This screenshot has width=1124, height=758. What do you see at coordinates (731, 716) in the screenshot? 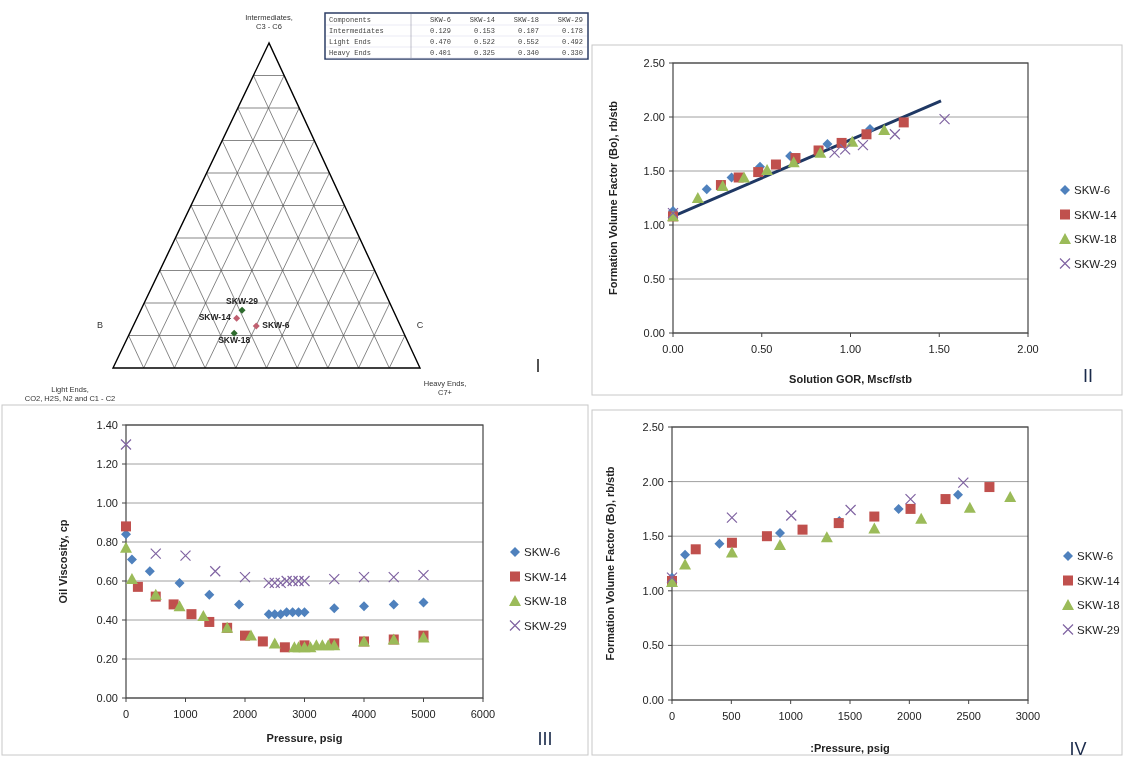
I see `x-tick-label: 500` at bounding box center [731, 716].